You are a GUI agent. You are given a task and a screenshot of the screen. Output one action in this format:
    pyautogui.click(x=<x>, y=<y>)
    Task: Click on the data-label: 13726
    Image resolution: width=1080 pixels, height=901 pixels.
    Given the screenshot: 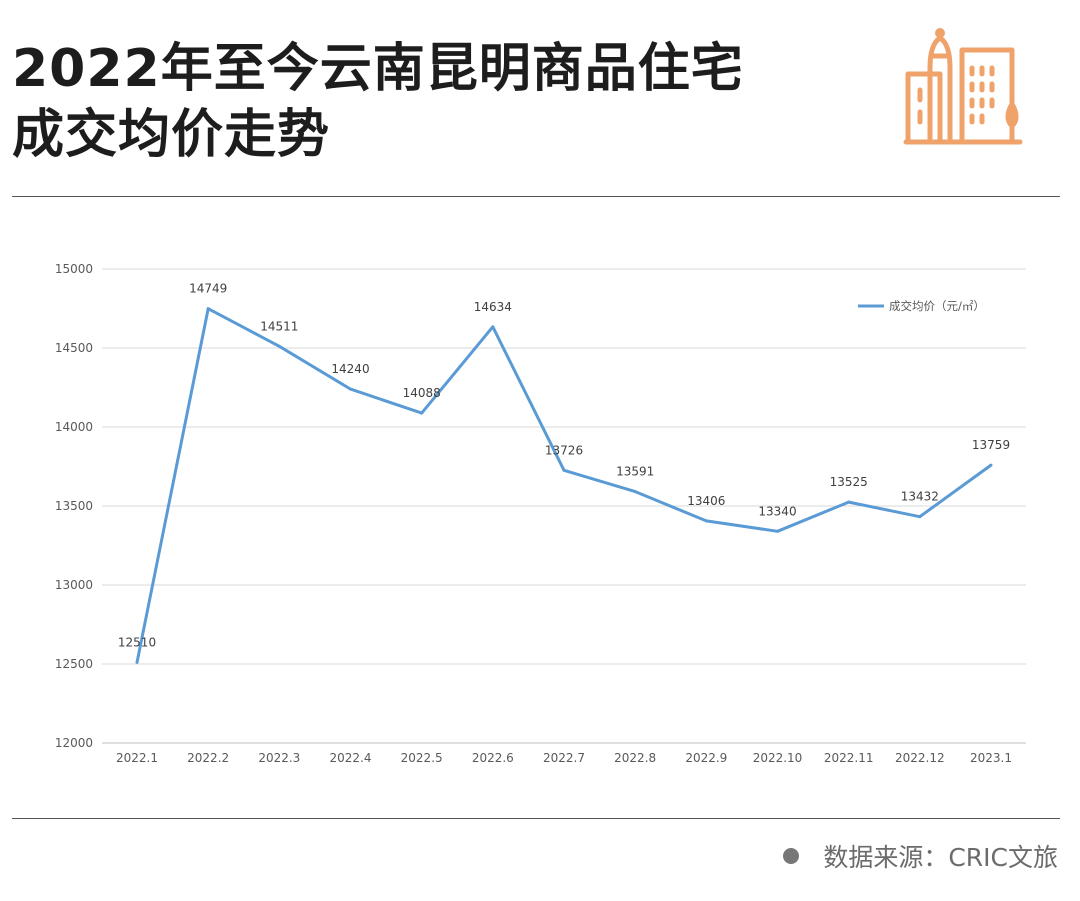 What is the action you would take?
    pyautogui.click(x=564, y=450)
    